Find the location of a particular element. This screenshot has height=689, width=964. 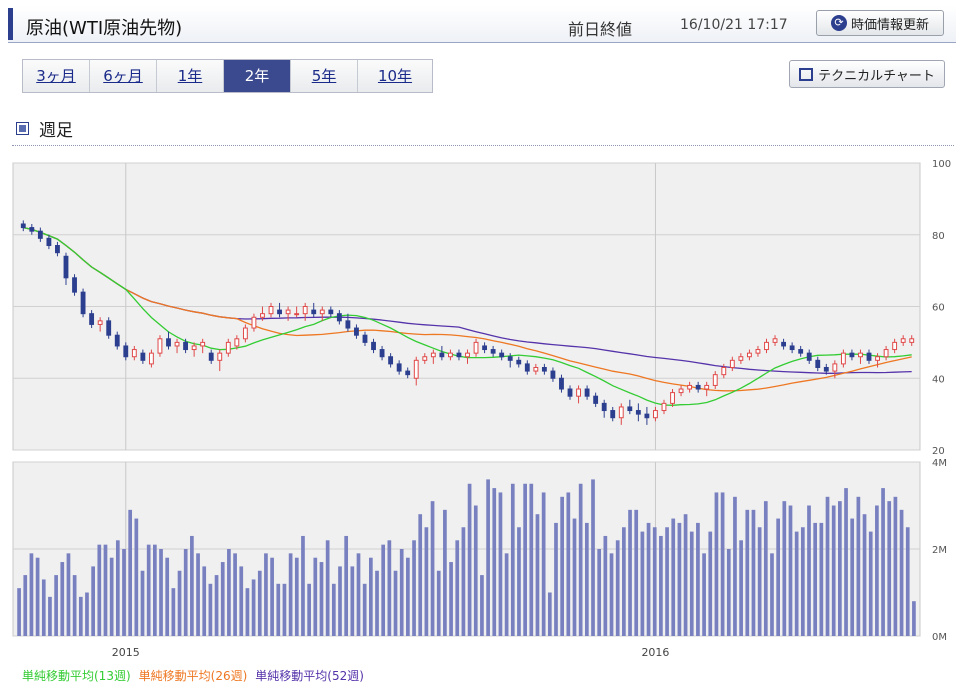

price-tick-label: 100 is located at coordinates (941, 164).